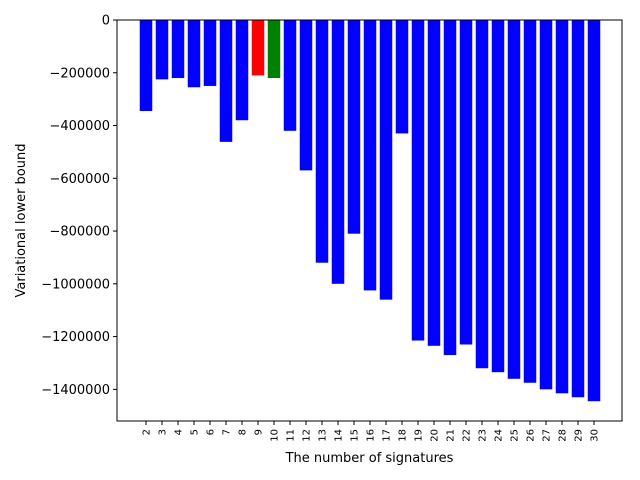 This screenshot has width=640, height=480. What do you see at coordinates (79, 179) in the screenshot?
I see `y-tick-label: −600000` at bounding box center [79, 179].